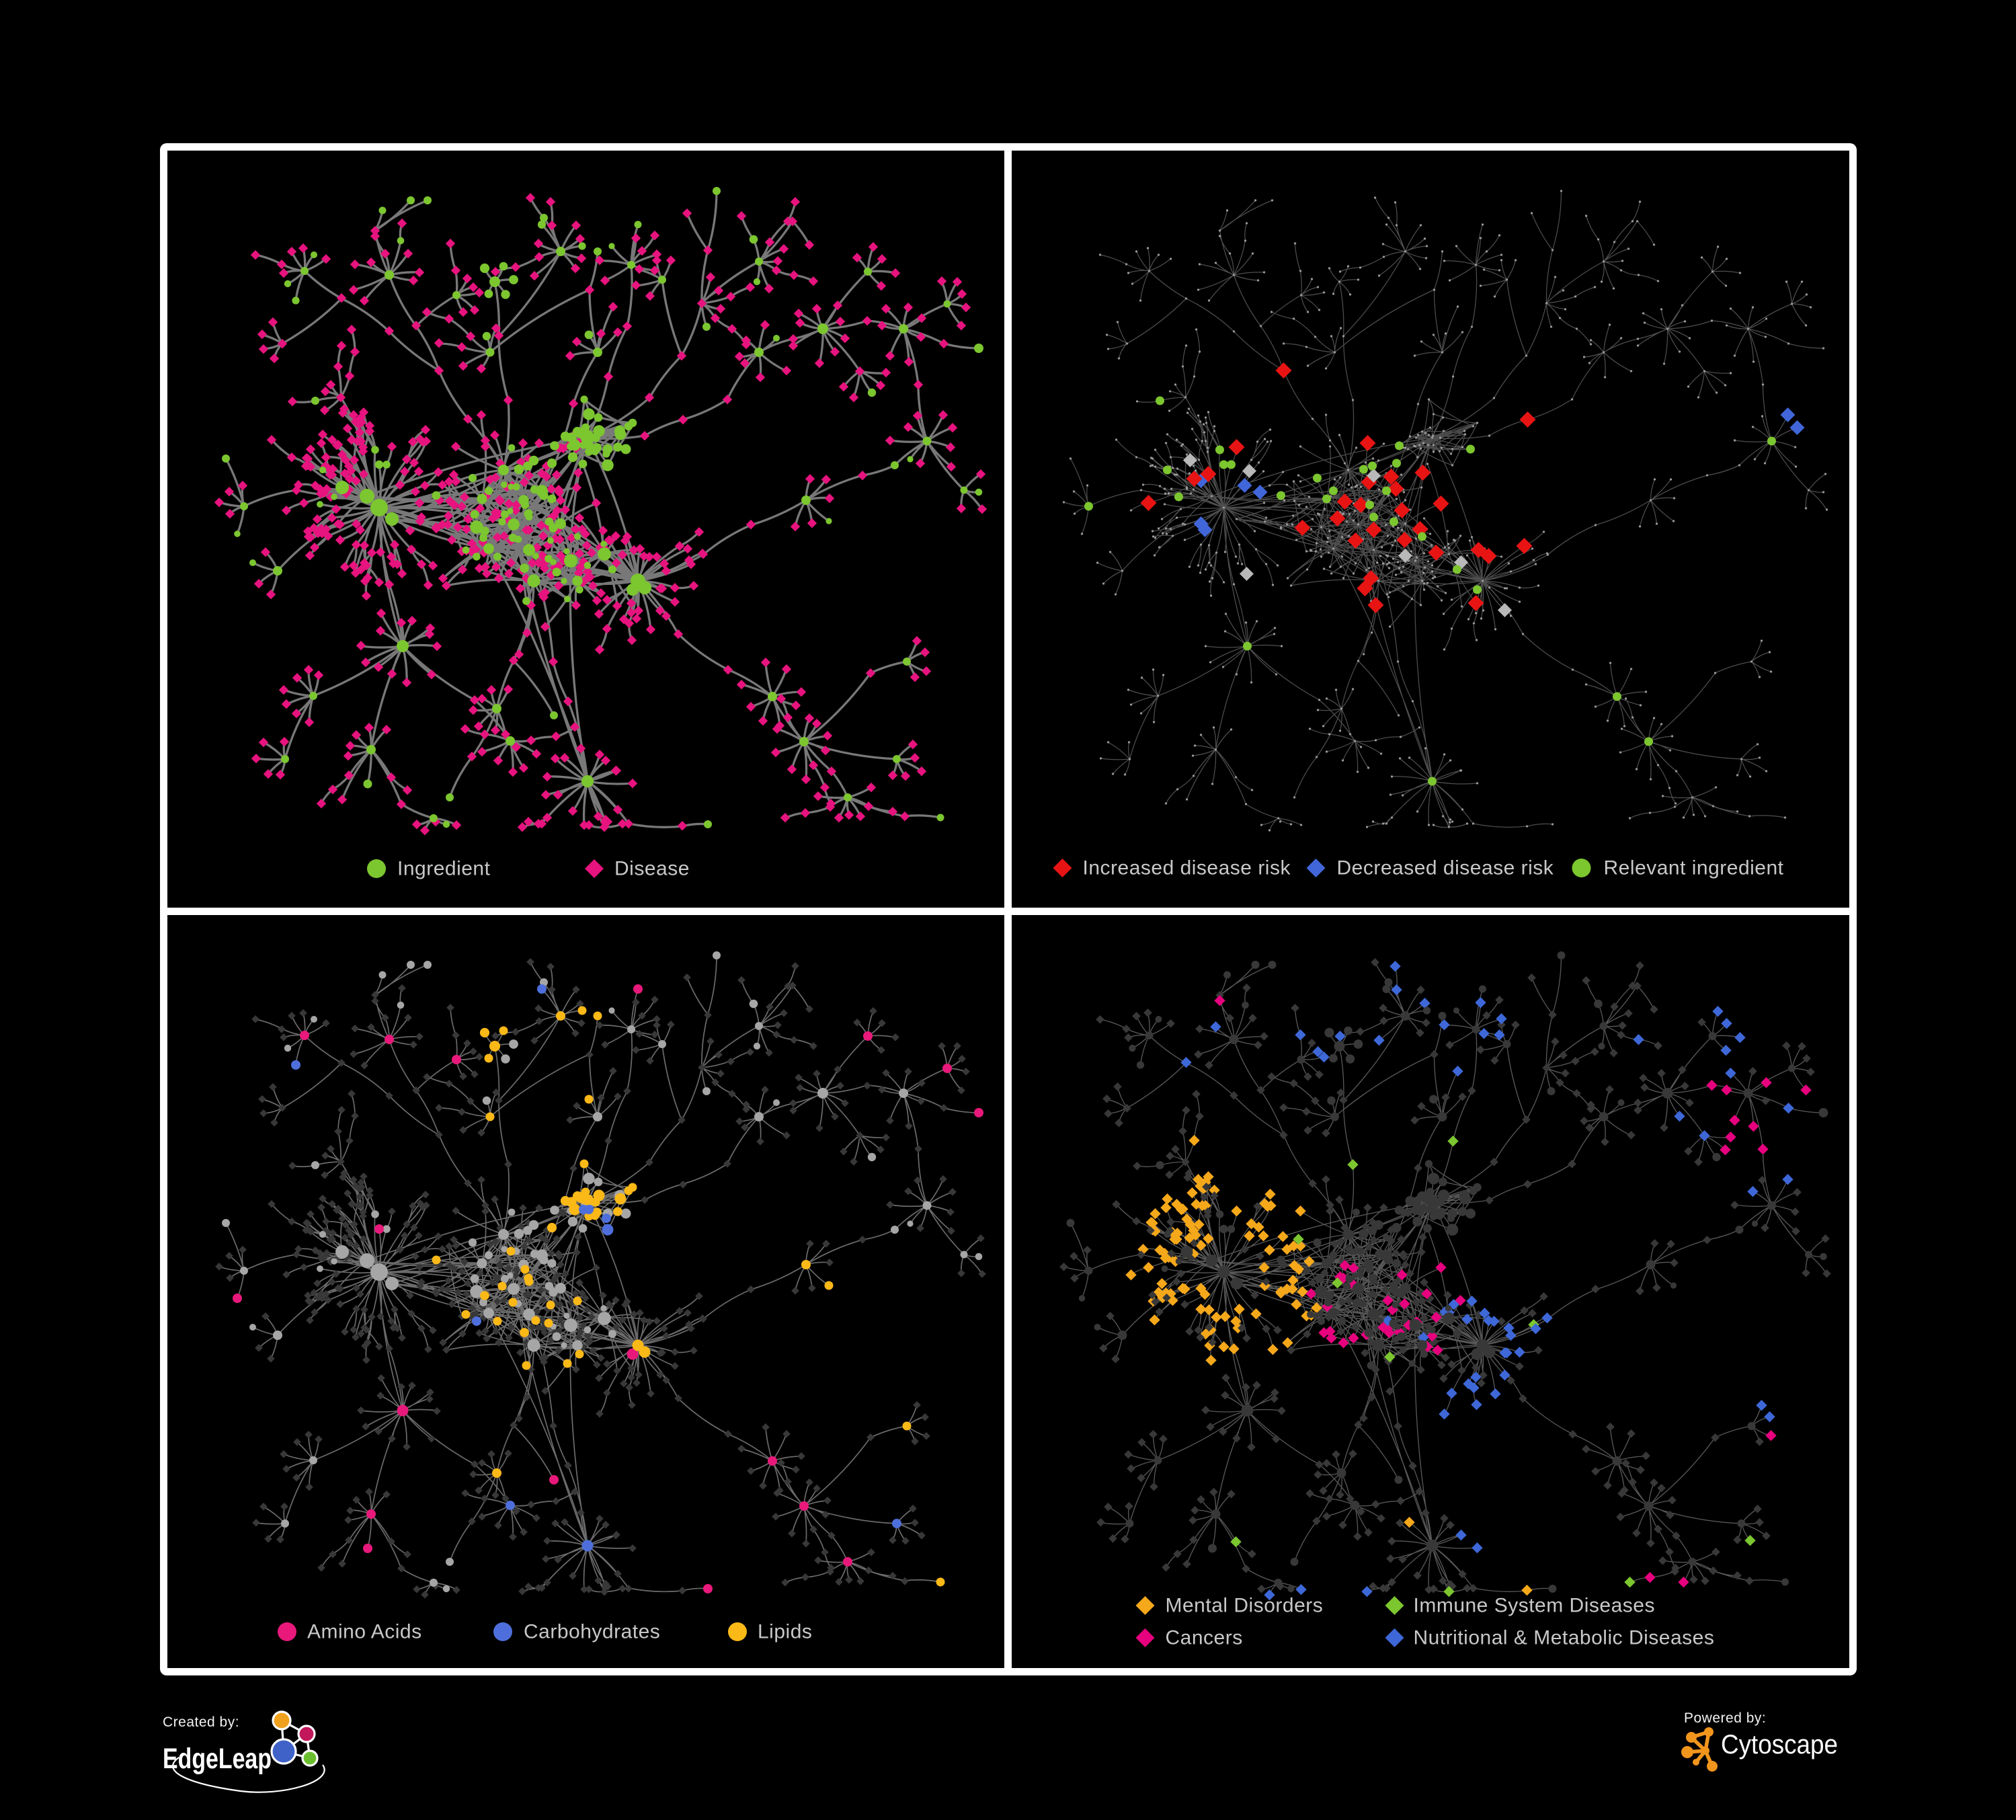  What do you see at coordinates (1245, 1606) in the screenshot?
I see `svg-text: Mental Disorders` at bounding box center [1245, 1606].